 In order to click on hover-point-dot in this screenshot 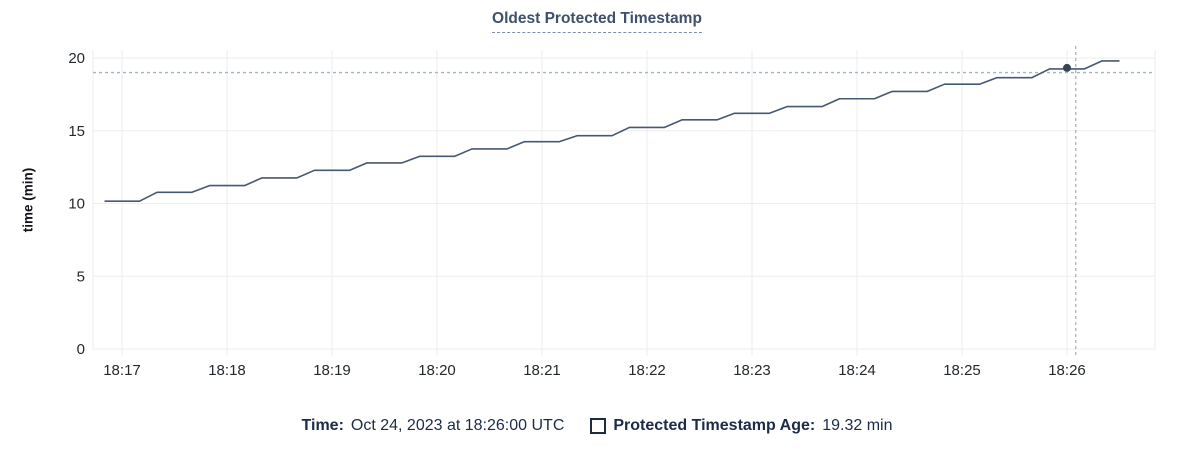, I will do `click(1067, 67)`.